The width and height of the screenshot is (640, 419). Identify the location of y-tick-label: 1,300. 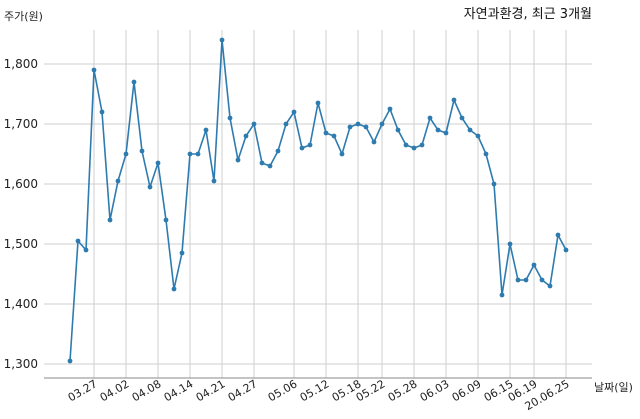
(21, 364).